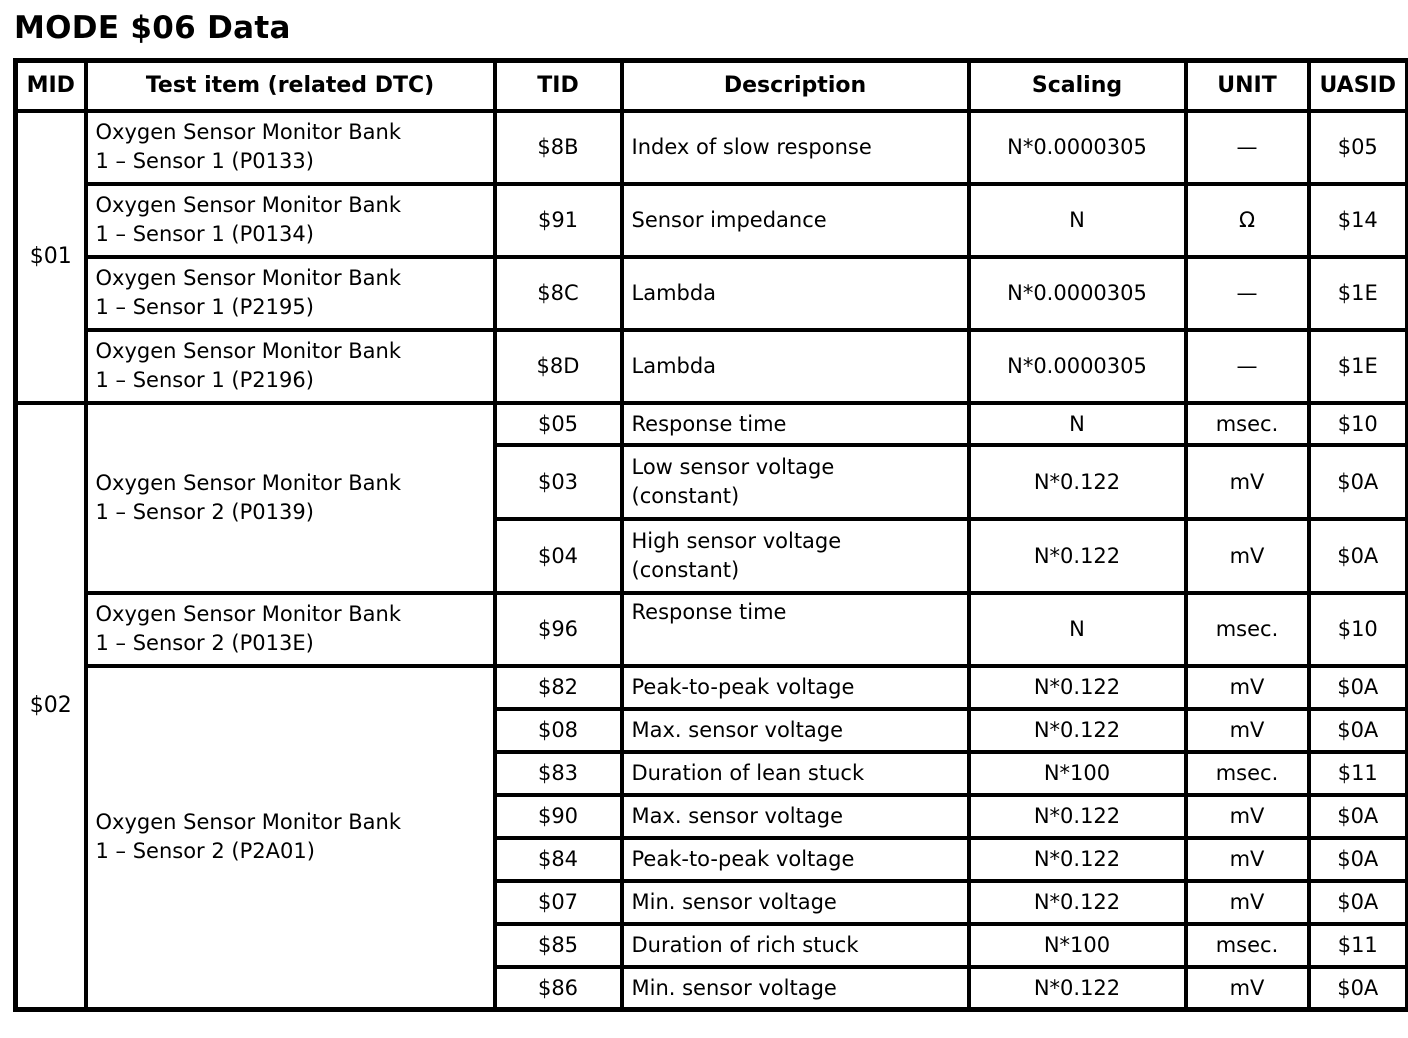  What do you see at coordinates (558, 293) in the screenshot?
I see `tid-cell: $8C` at bounding box center [558, 293].